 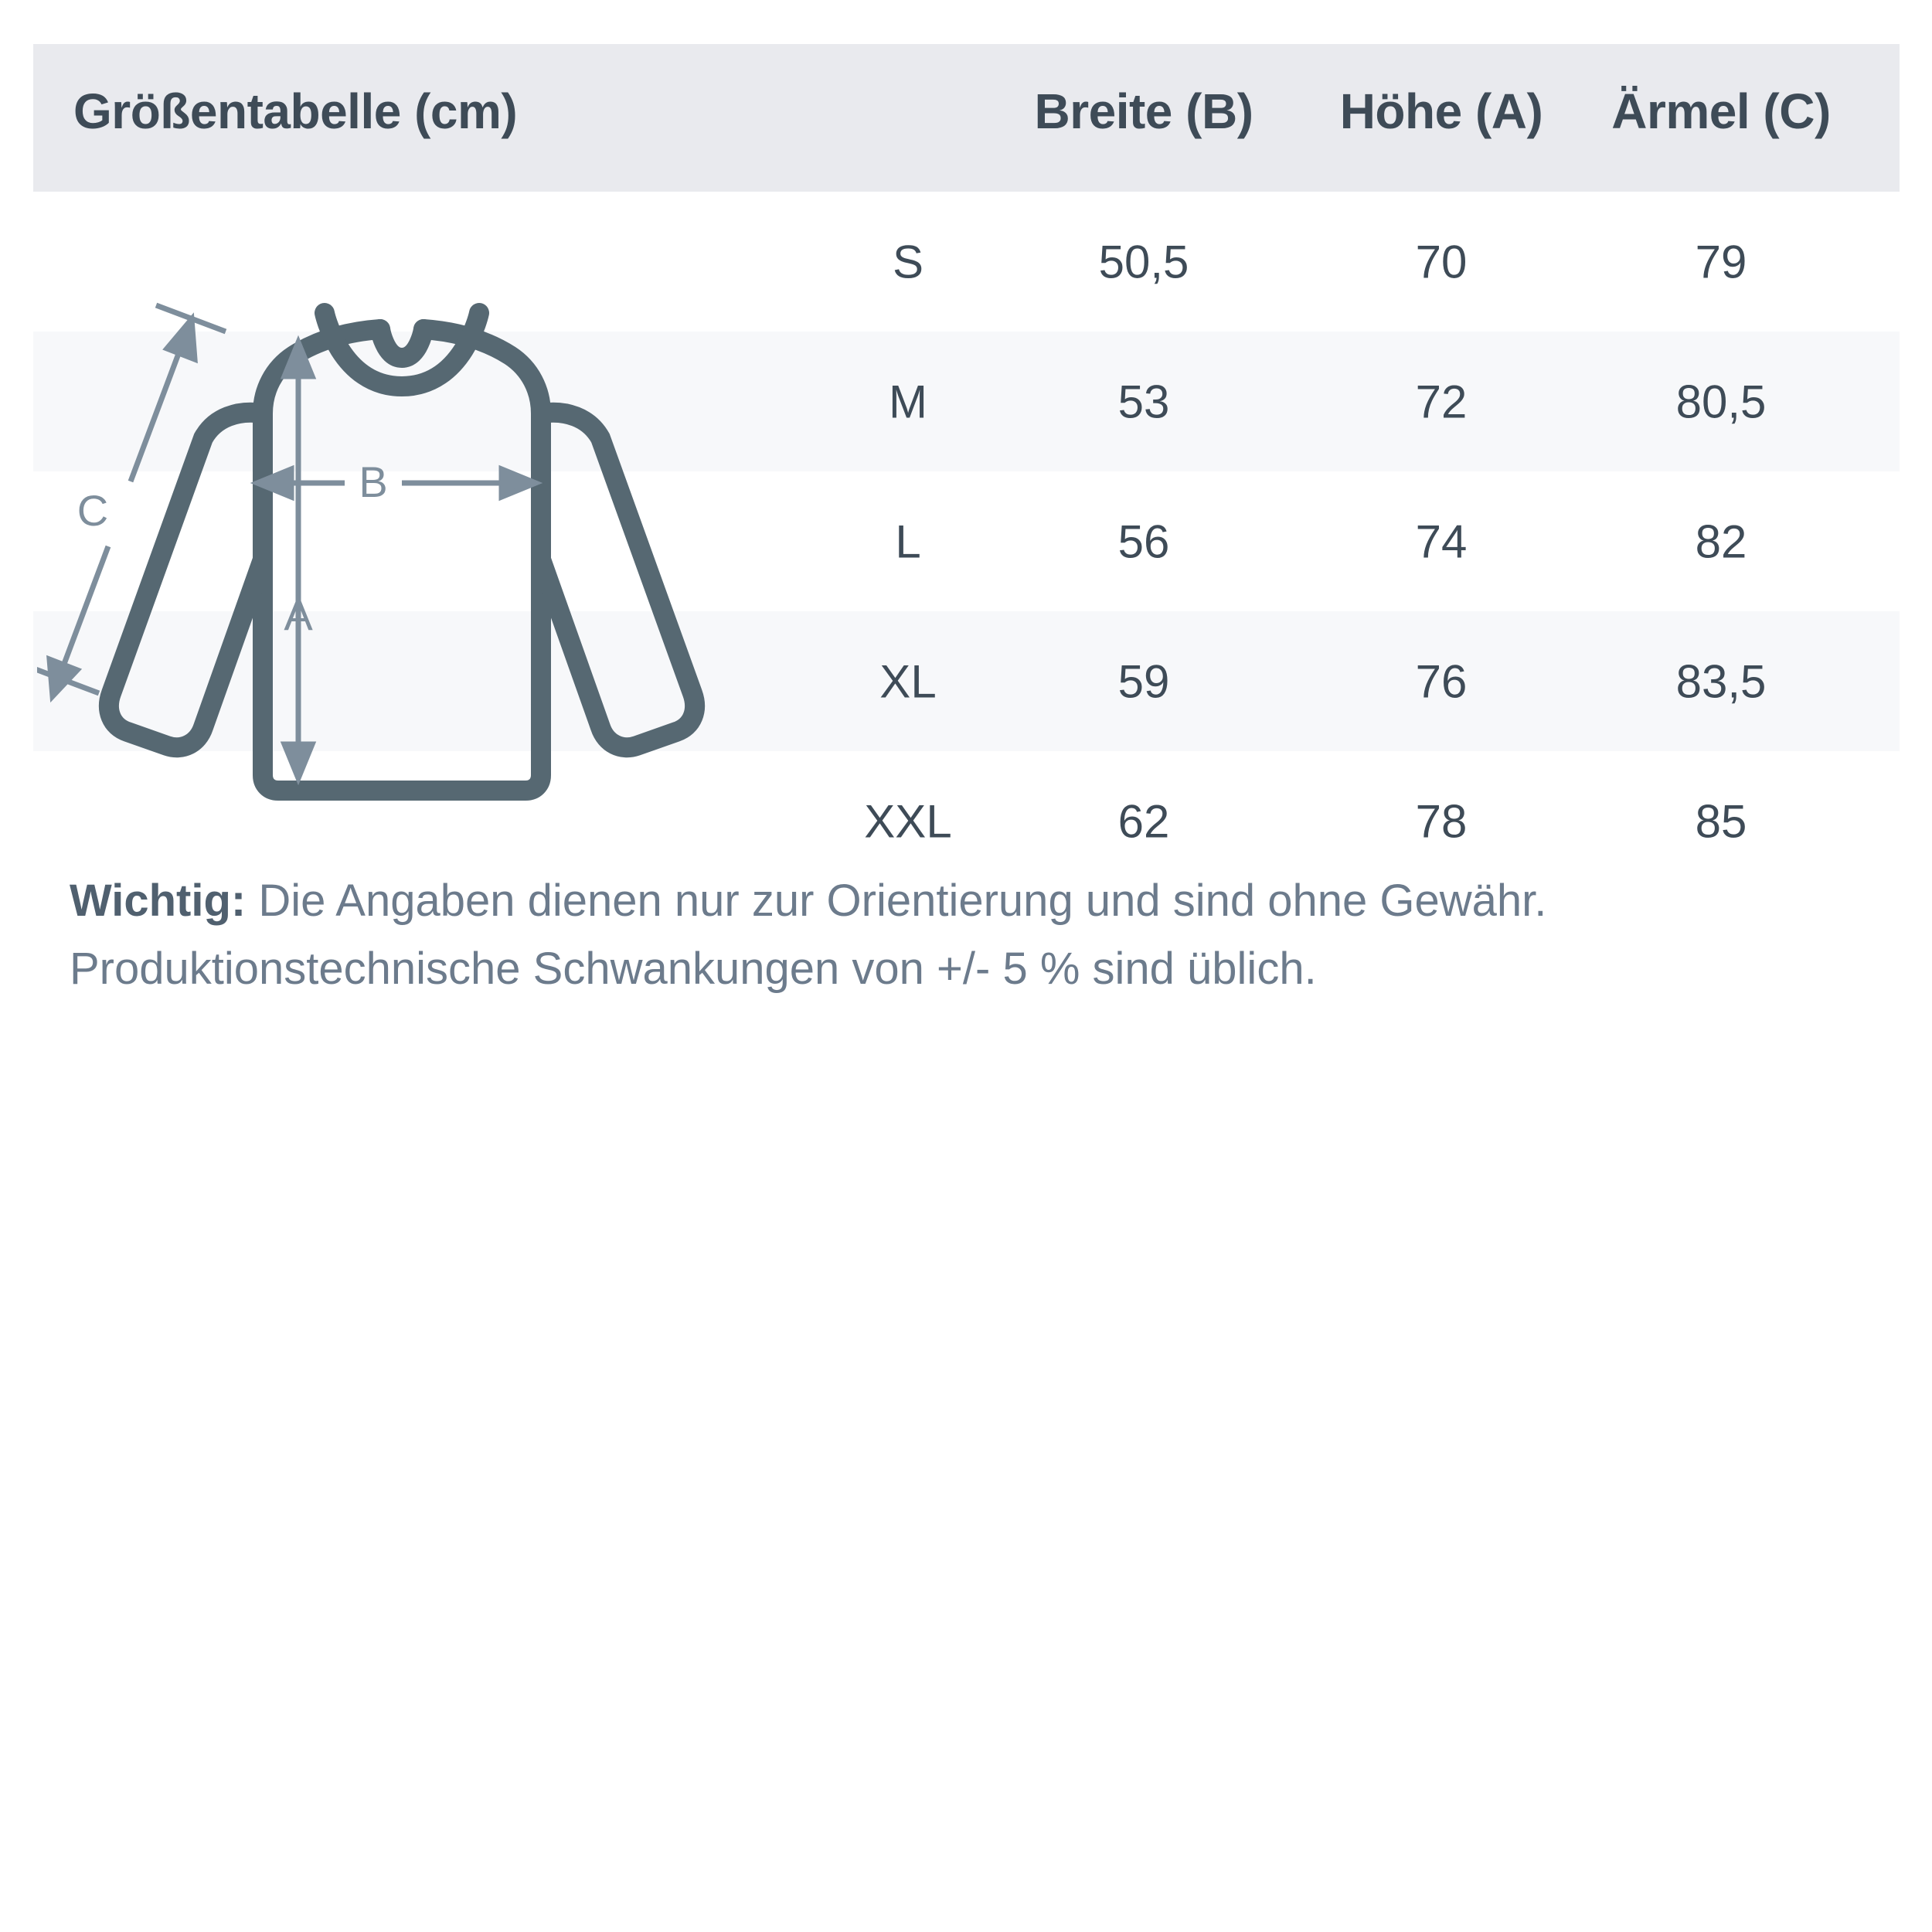 I want to click on column-header-hoehe: Höhe (A), so click(x=1441, y=111).